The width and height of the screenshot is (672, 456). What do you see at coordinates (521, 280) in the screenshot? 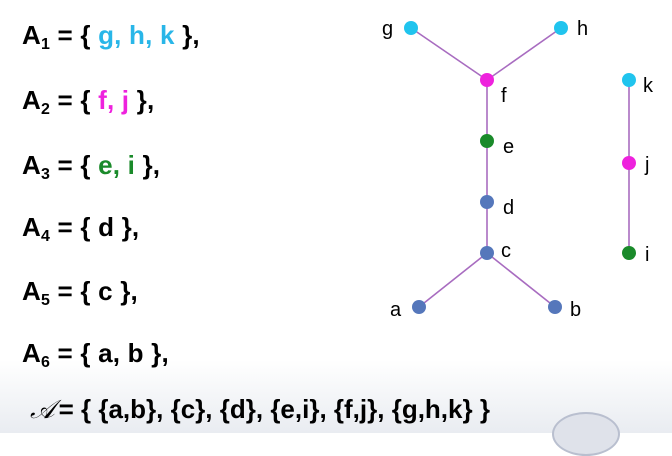
I see `edge-c-b` at bounding box center [521, 280].